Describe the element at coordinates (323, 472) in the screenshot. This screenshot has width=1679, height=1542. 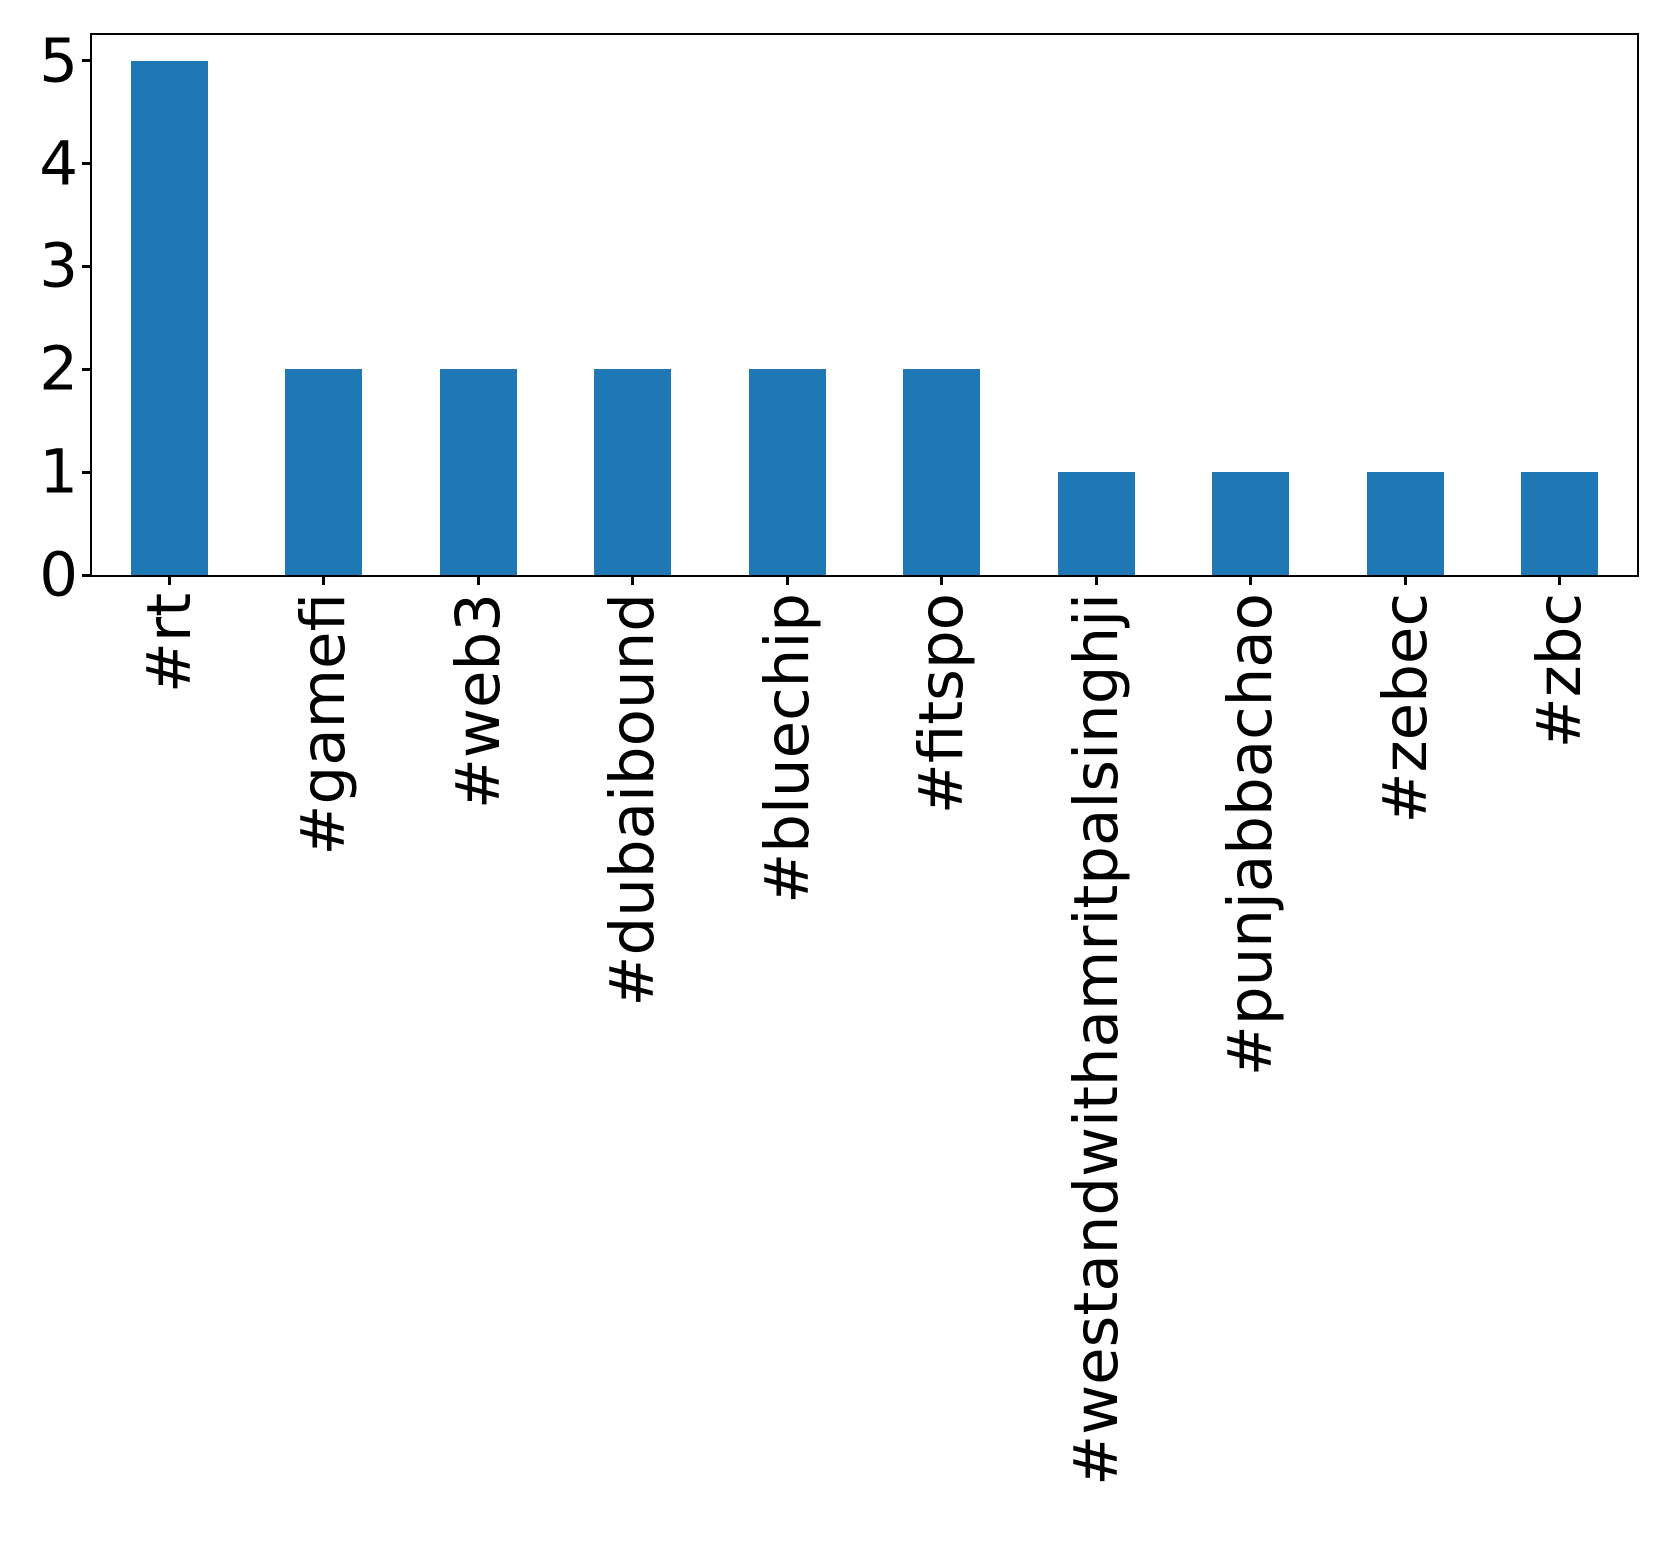
I see `bar-gamefi` at that location.